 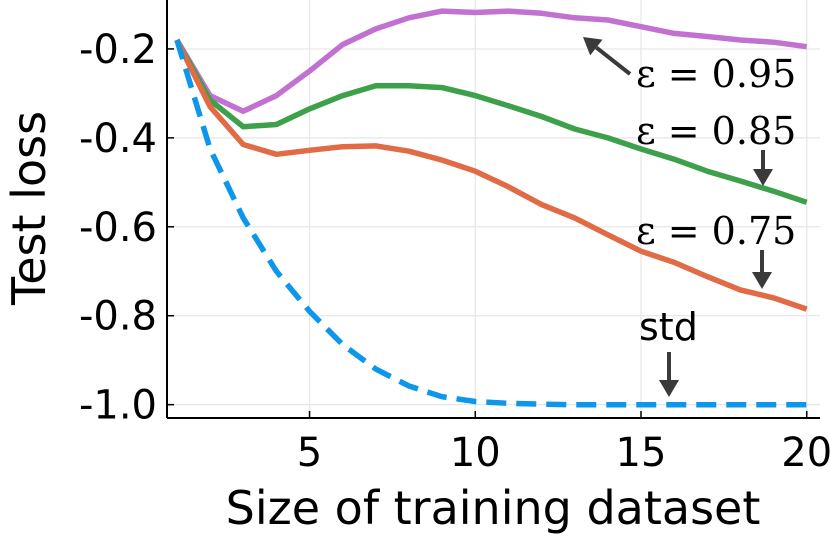 What do you see at coordinates (493, 507) in the screenshot?
I see `x-axis-title: Size of training dataset` at bounding box center [493, 507].